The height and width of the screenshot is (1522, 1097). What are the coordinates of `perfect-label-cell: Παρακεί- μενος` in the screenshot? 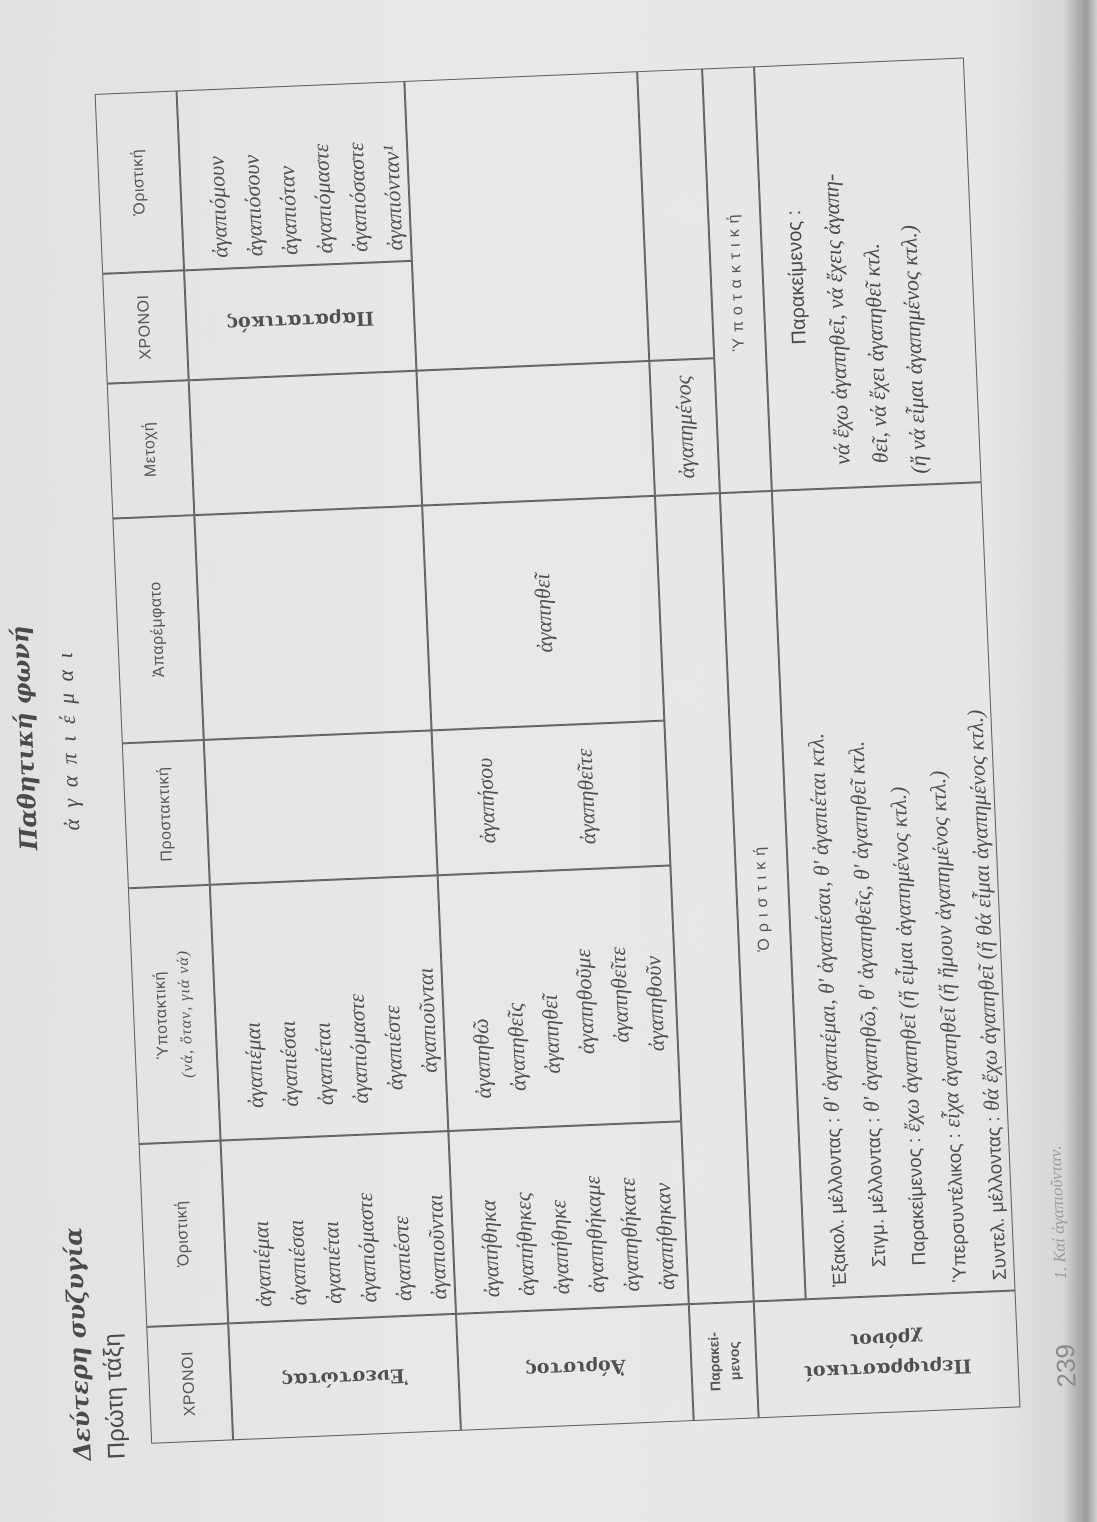 It's located at (723, 1360).